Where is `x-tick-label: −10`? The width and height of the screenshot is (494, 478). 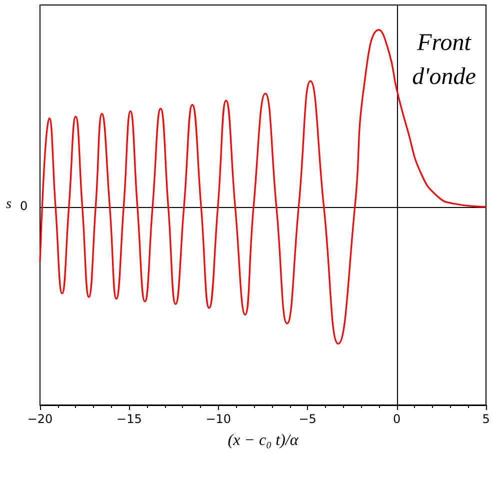 x-tick-label: −10 is located at coordinates (219, 419).